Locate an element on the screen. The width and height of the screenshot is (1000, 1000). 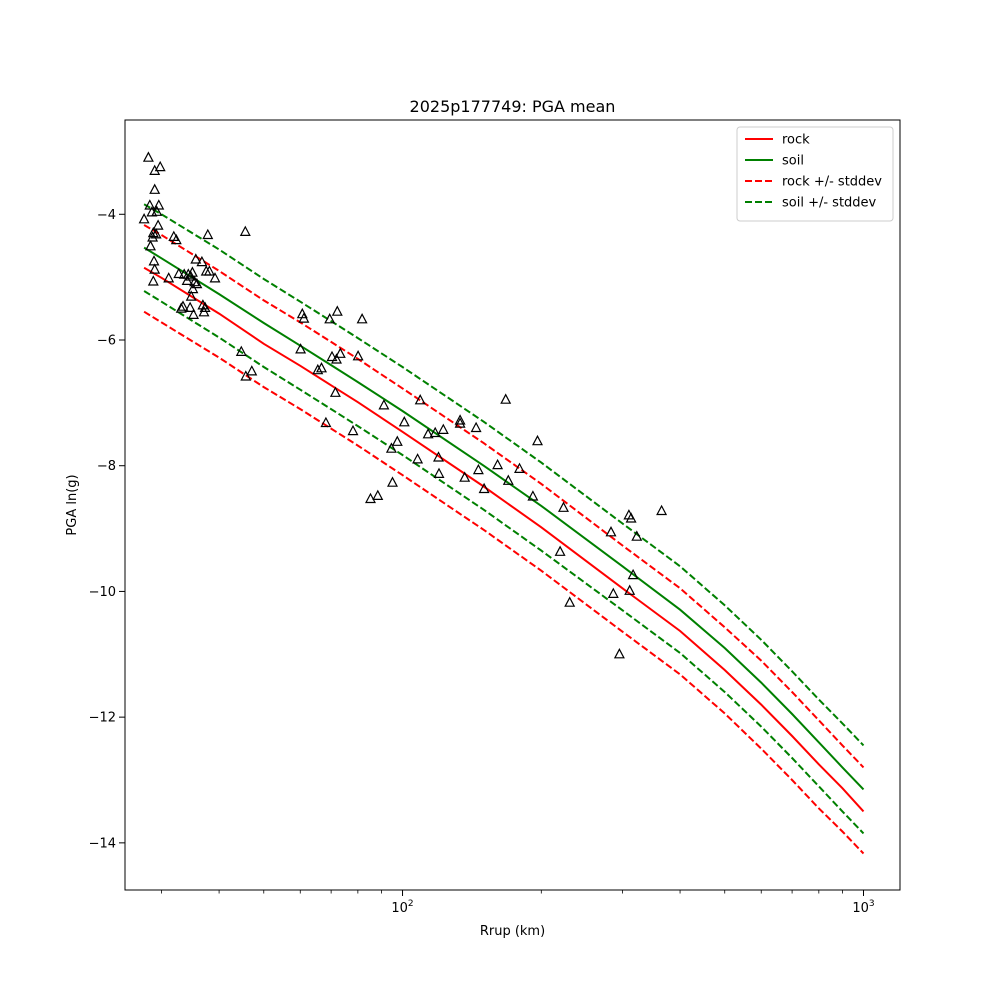
y-tick-label: −12 is located at coordinates (102, 718).